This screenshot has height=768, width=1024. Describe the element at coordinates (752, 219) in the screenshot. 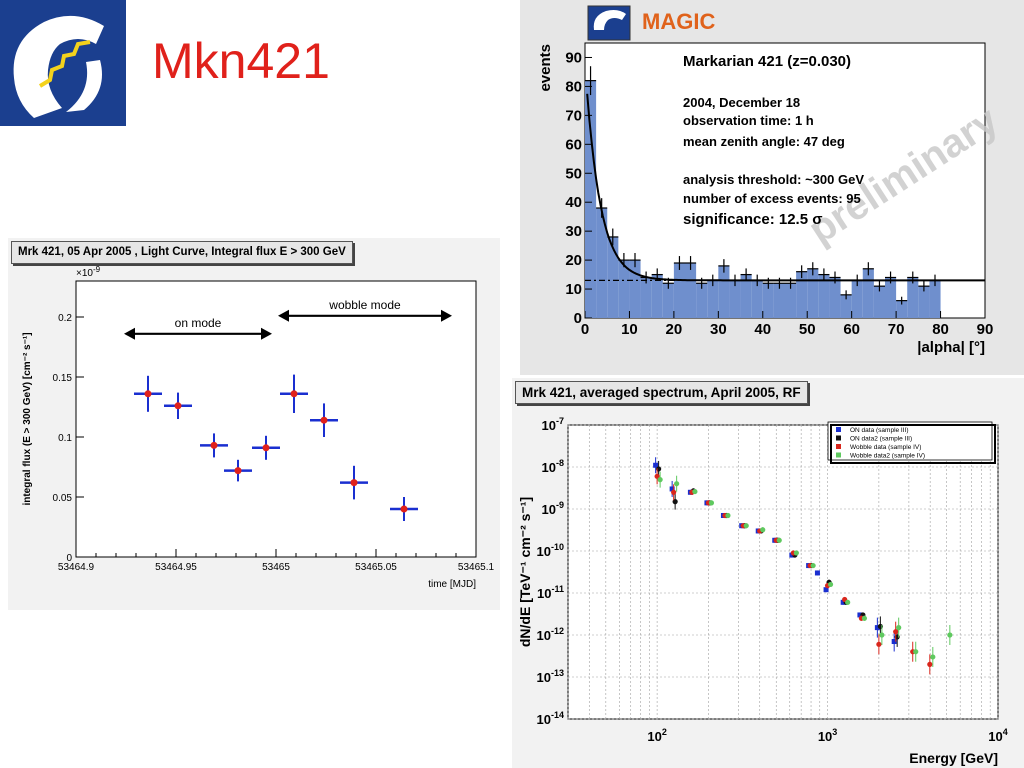

I see `significance-label: significance: 12.5 σ` at that location.